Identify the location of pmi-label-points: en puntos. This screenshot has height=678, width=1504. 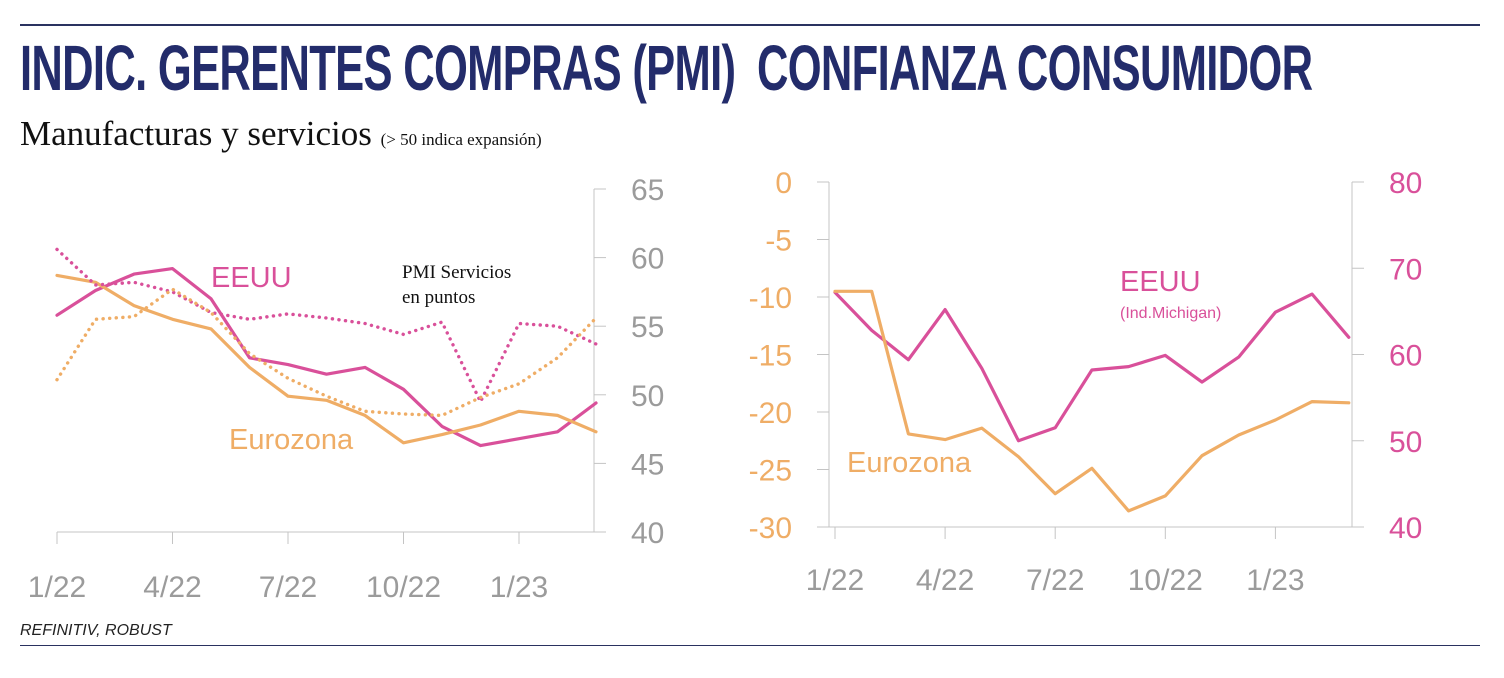
(438, 297).